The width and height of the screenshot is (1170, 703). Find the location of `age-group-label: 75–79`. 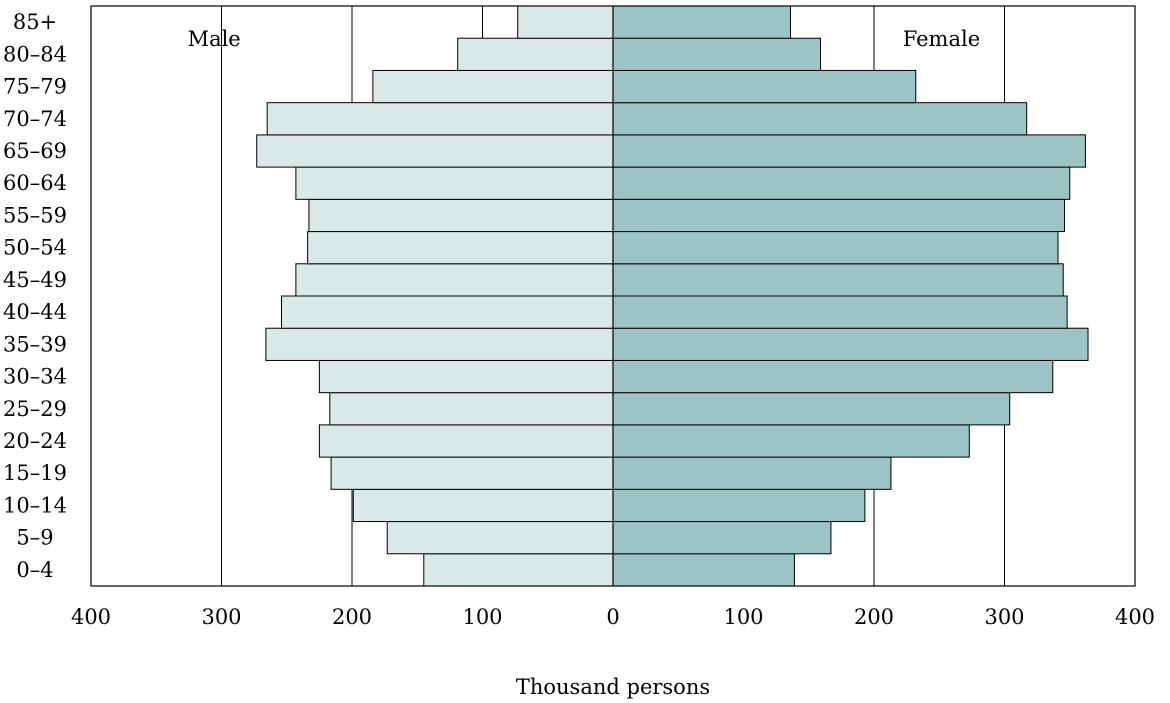

age-group-label: 75–79 is located at coordinates (35, 87).